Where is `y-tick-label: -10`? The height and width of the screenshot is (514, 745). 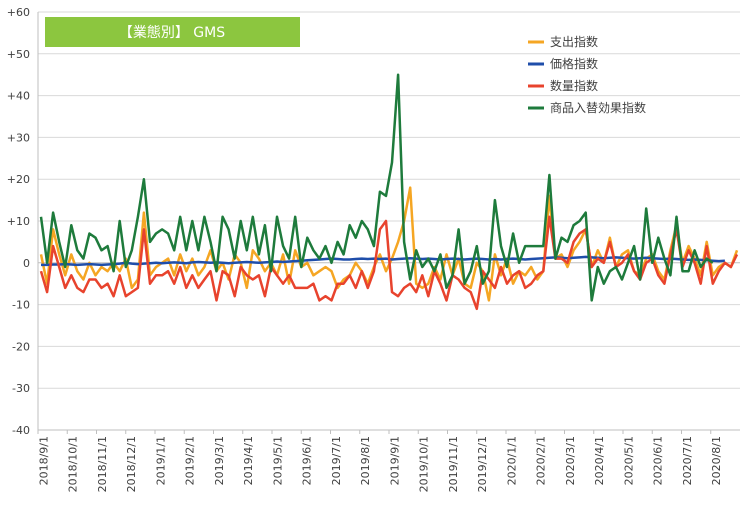 y-tick-label: -10 is located at coordinates (21, 305).